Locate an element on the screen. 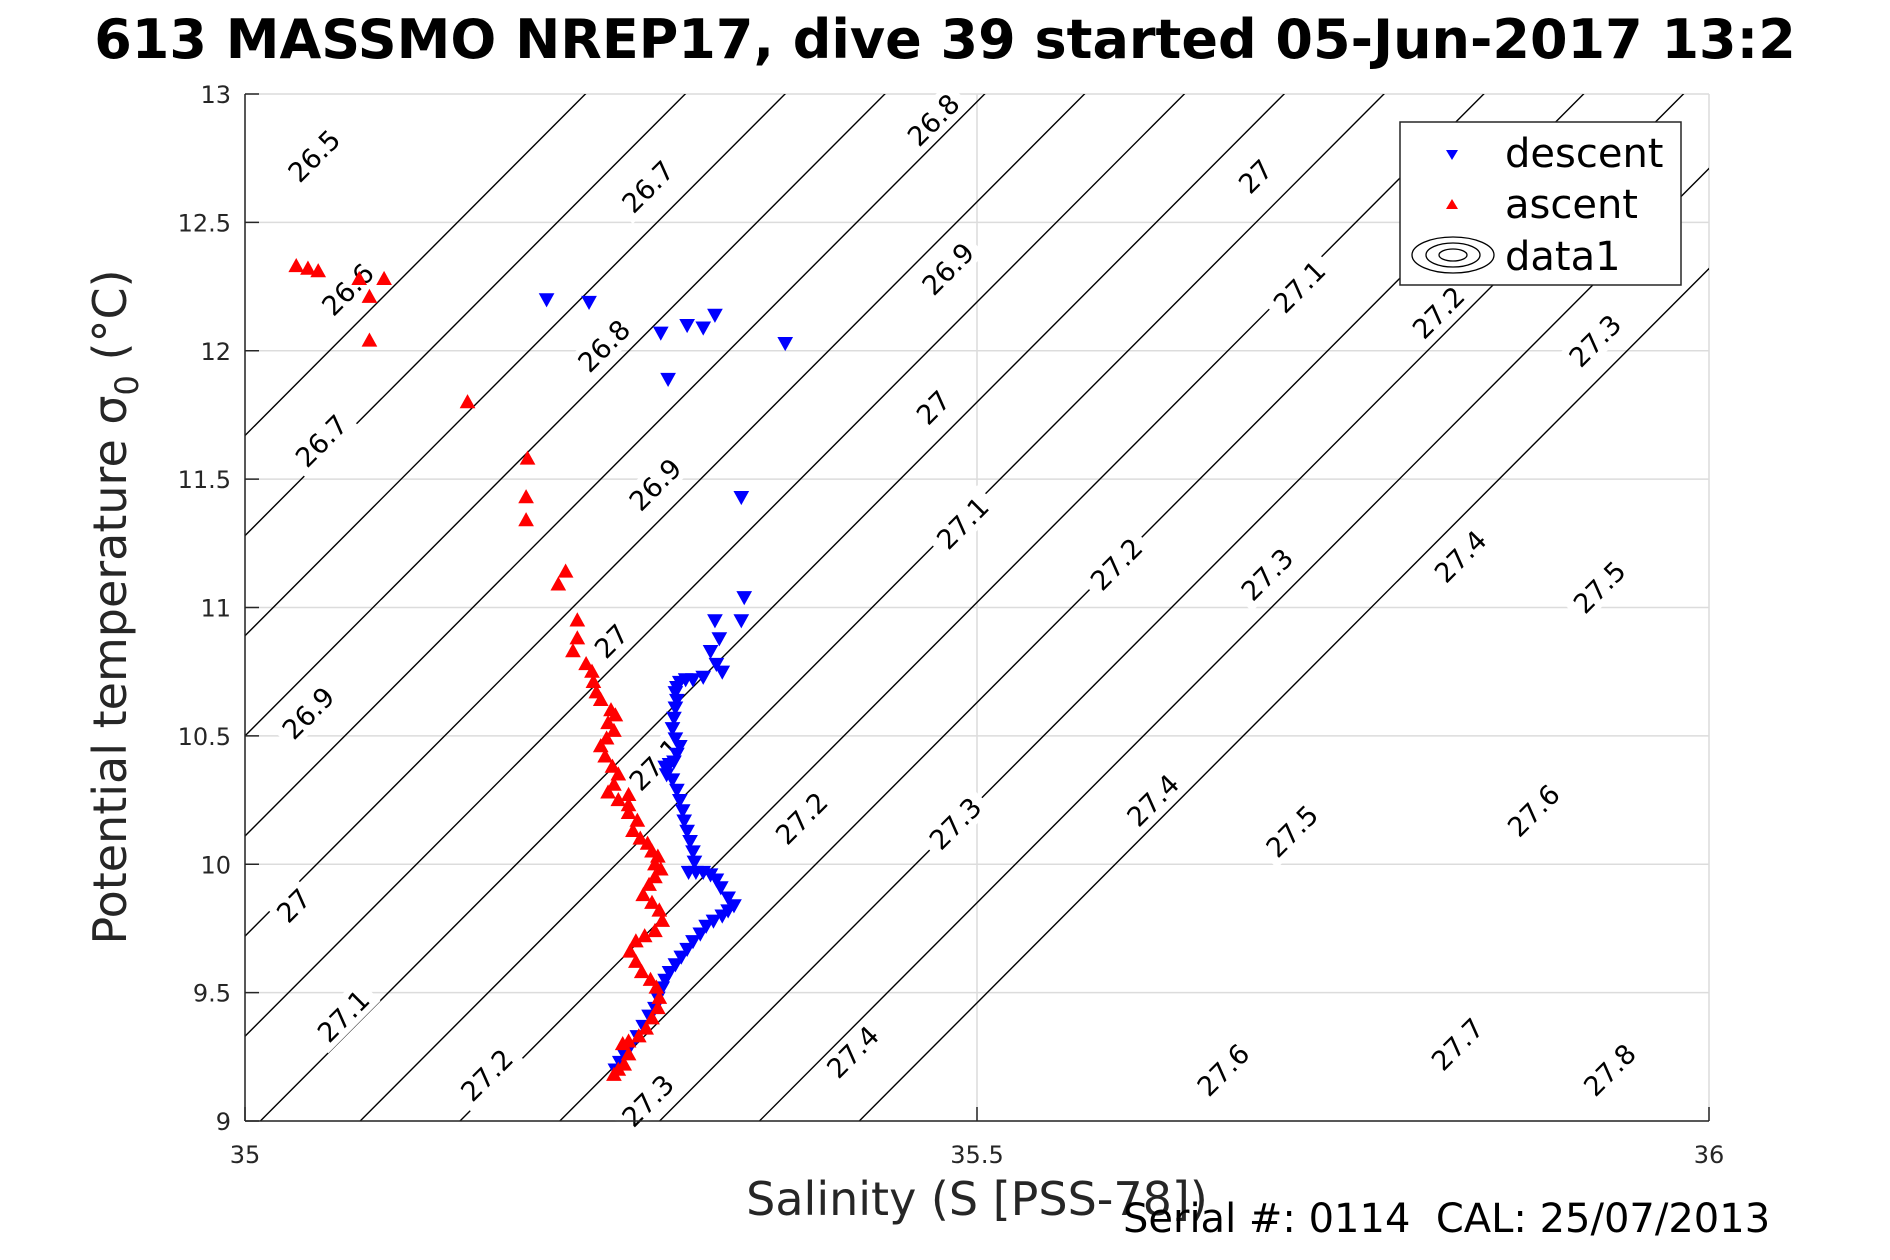  legend-ascent-label: ascent is located at coordinates (1571, 205).